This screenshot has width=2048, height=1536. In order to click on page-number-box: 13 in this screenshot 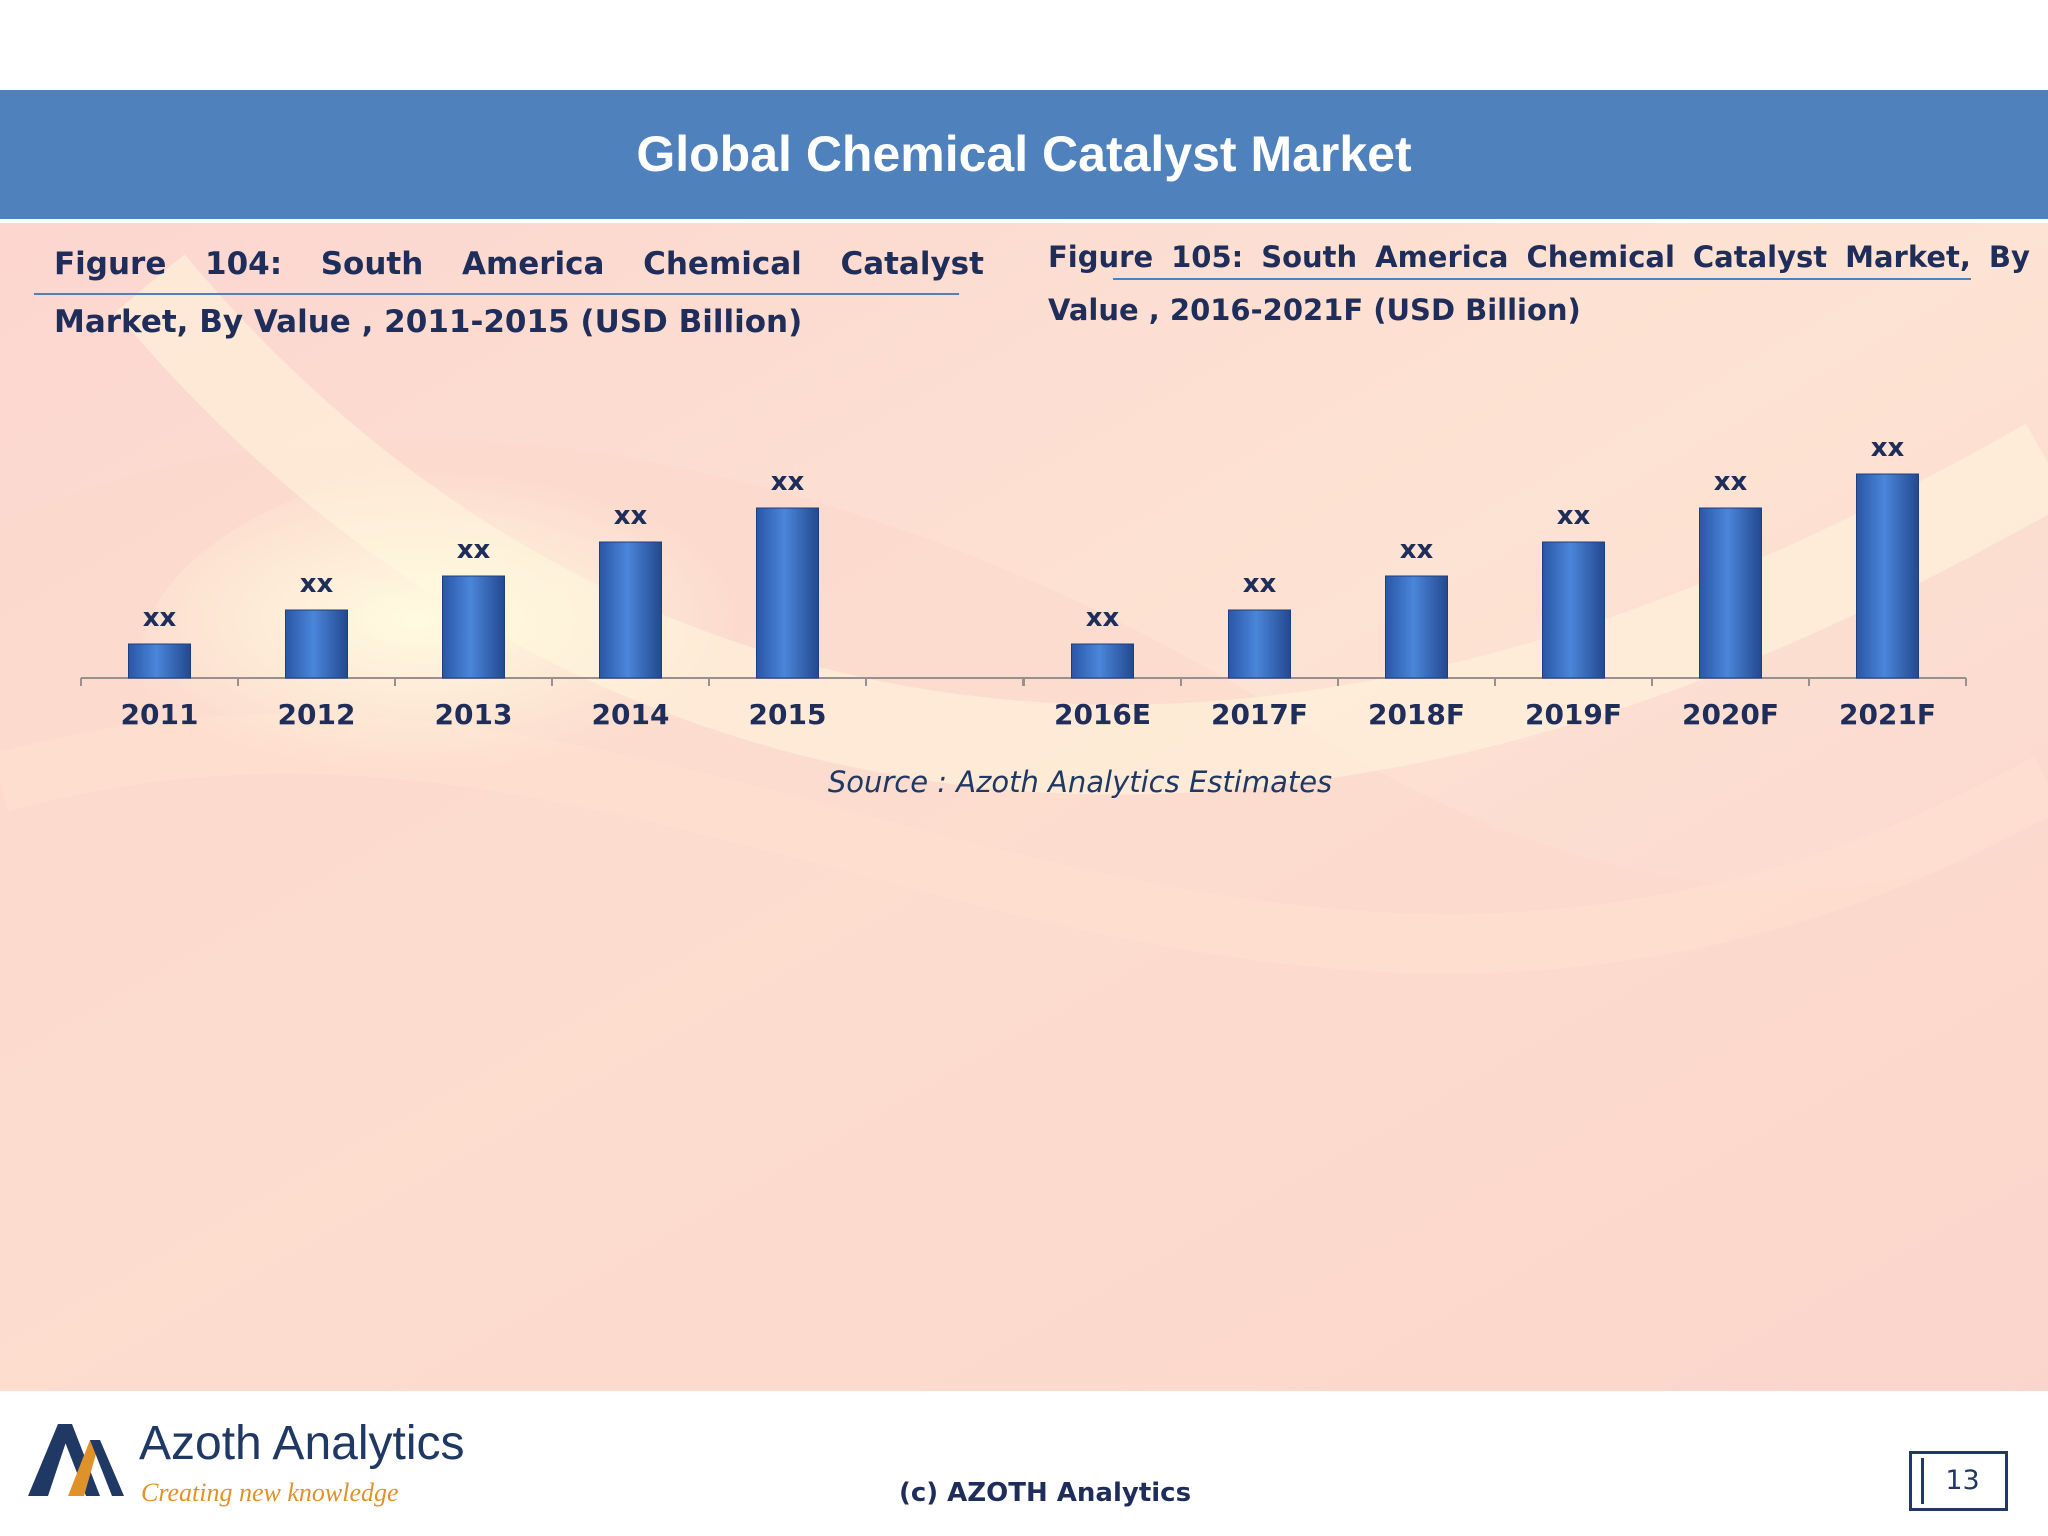, I will do `click(1958, 1481)`.